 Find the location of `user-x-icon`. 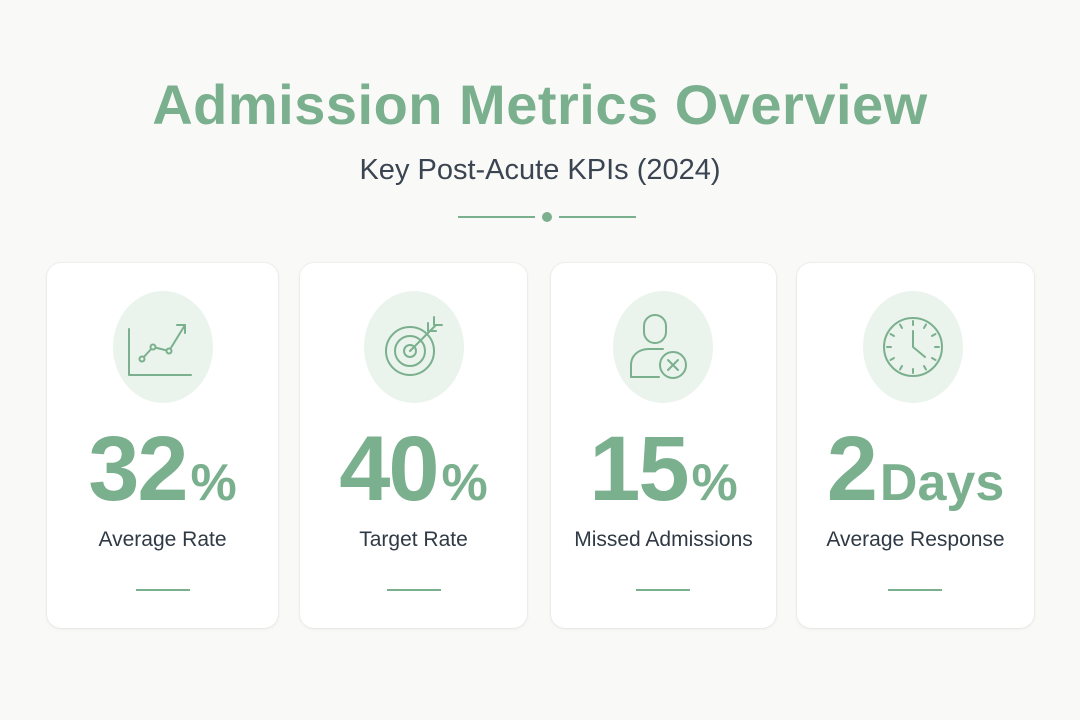

user-x-icon is located at coordinates (658, 346).